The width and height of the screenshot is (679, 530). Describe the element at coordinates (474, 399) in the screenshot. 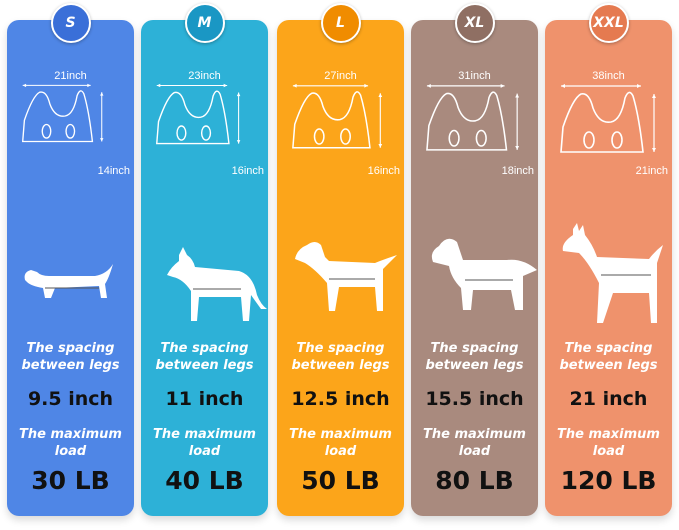

I see `spacing-value: 15.5 inch` at that location.